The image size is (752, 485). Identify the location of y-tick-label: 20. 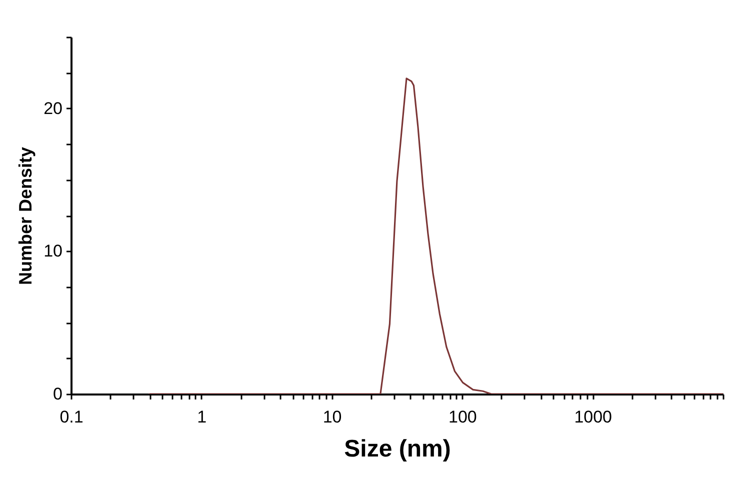
(53, 108).